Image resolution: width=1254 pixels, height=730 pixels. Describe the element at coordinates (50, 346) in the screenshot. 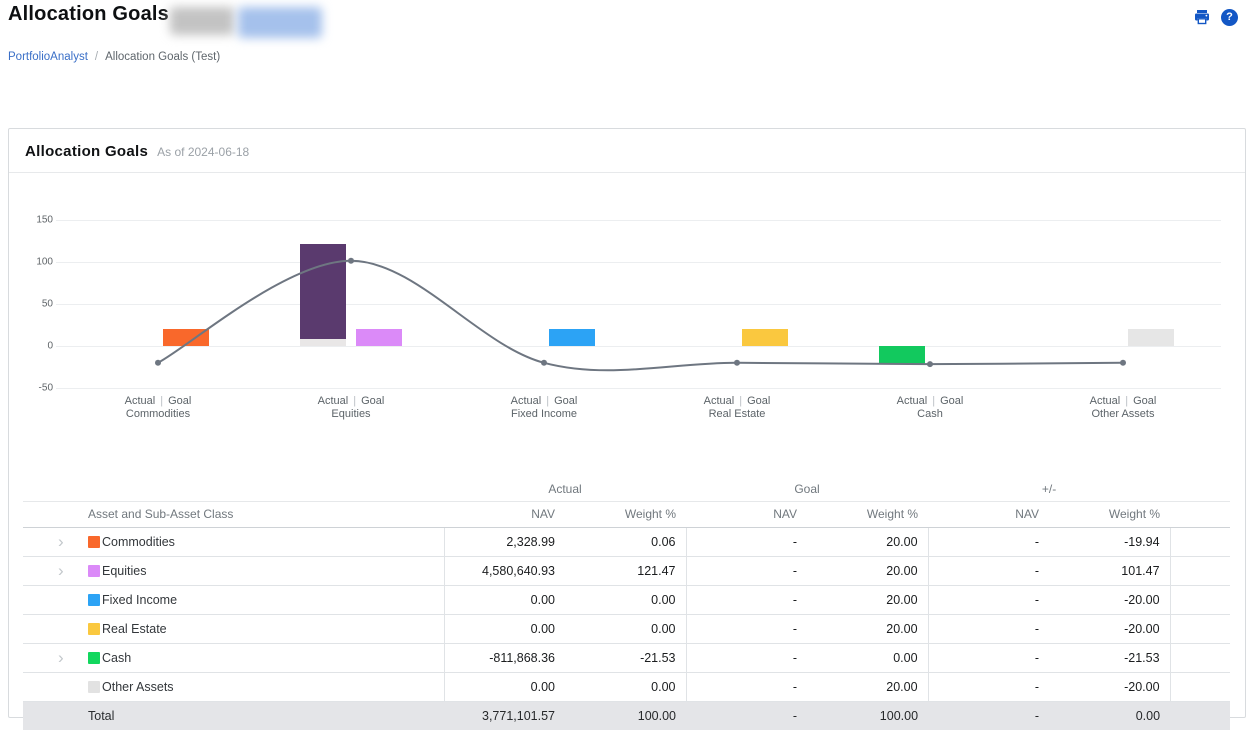

I see `y-axis-tick-label: 0` at that location.